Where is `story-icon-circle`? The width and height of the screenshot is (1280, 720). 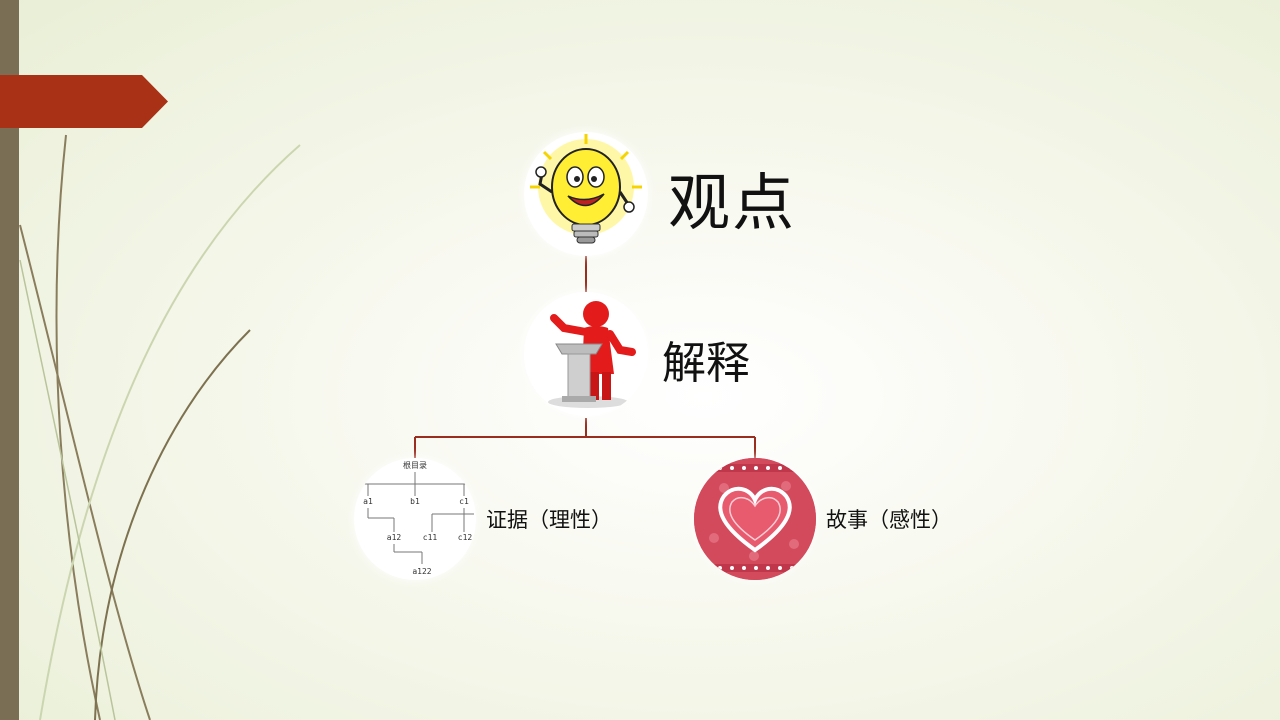
story-icon-circle is located at coordinates (755, 519).